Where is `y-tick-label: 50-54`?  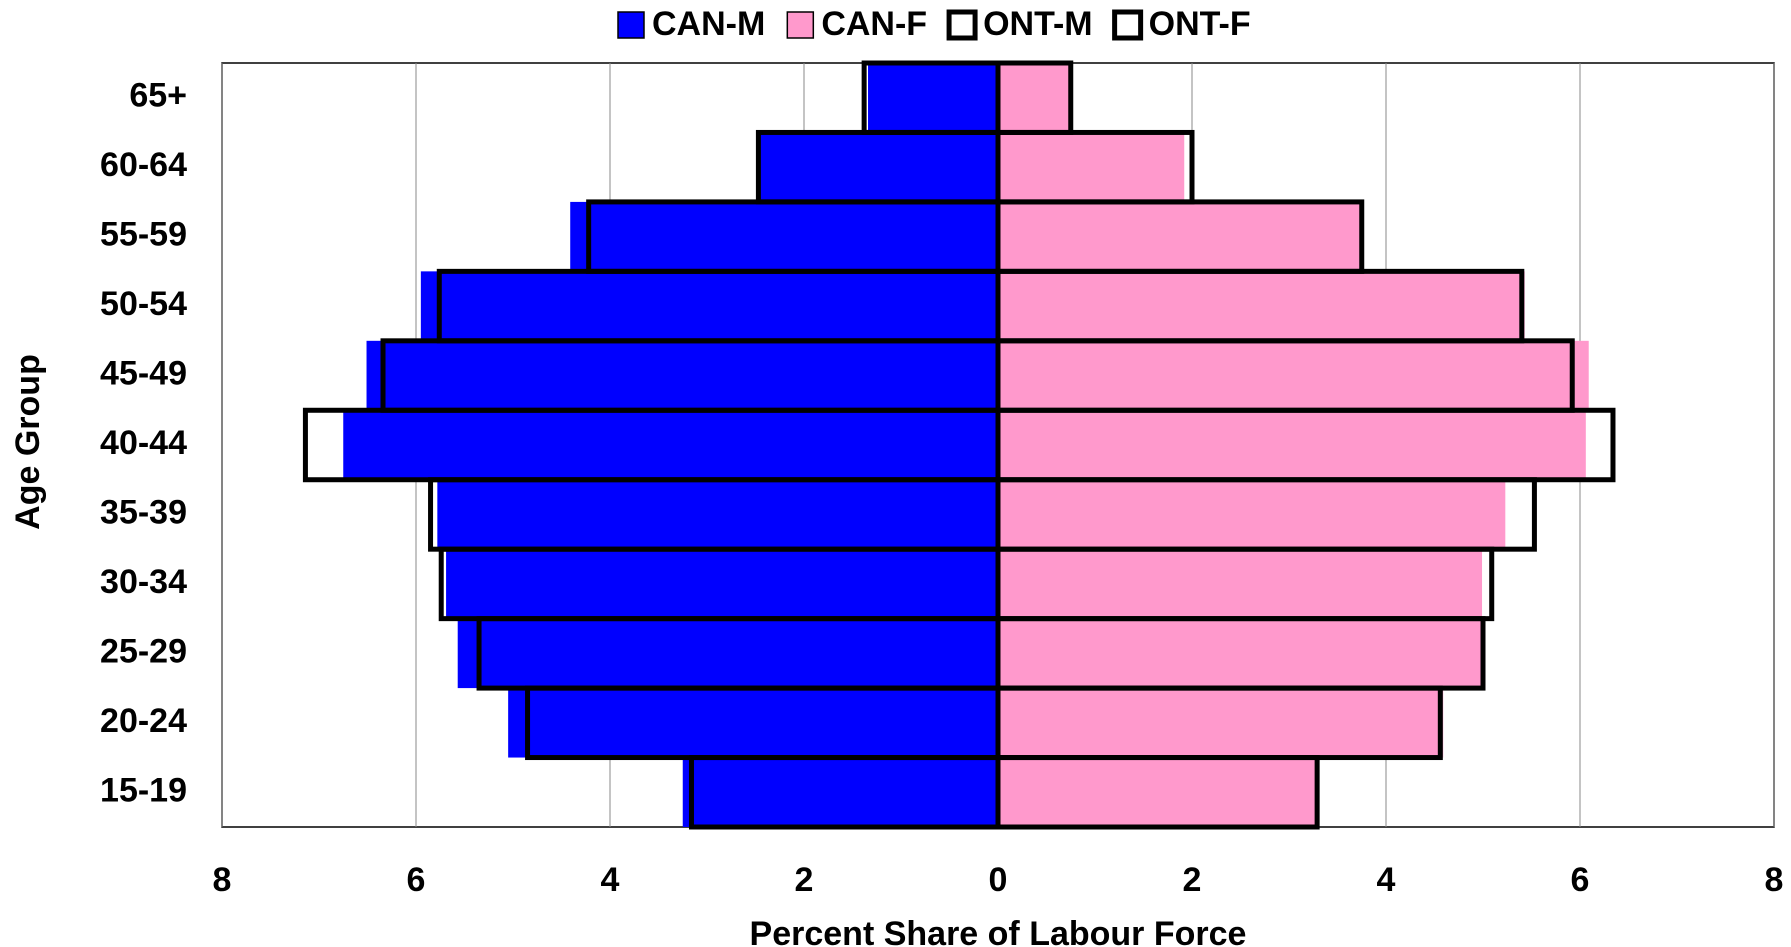 y-tick-label: 50-54 is located at coordinates (143, 304).